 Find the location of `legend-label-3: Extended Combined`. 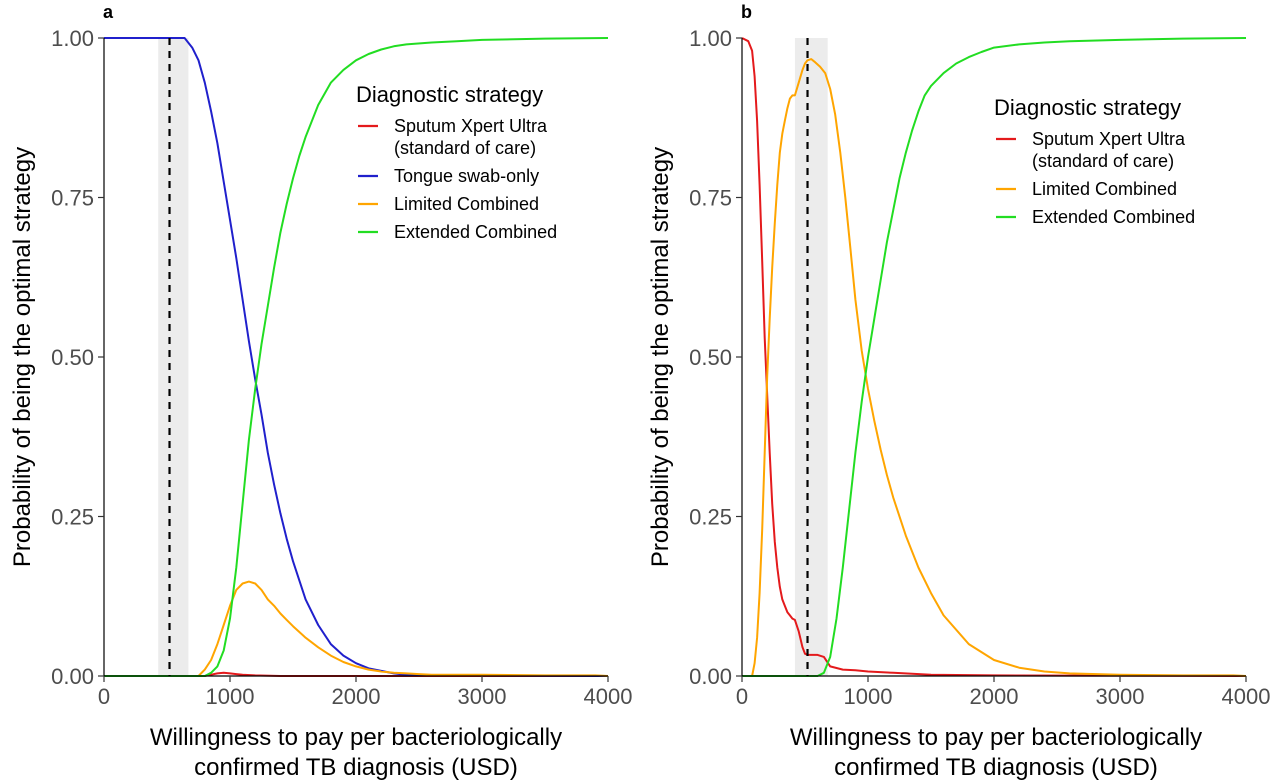

legend-label-3: Extended Combined is located at coordinates (475, 232).